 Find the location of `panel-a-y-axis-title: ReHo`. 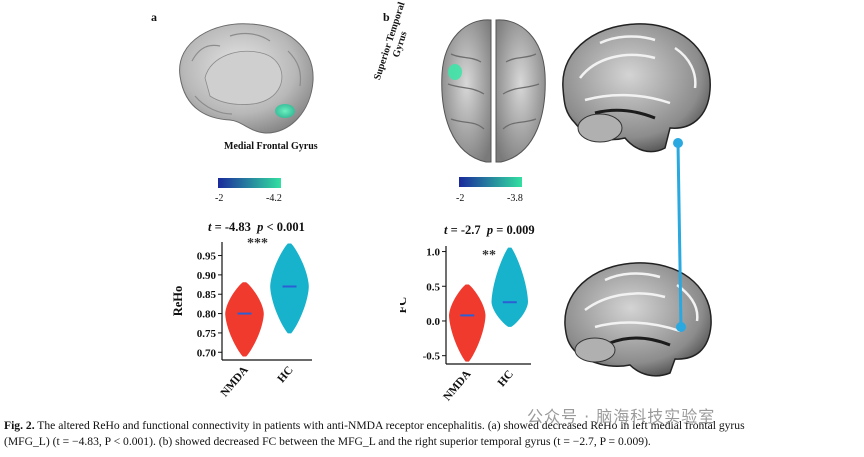

panel-a-y-axis-title: ReHo is located at coordinates (178, 301).